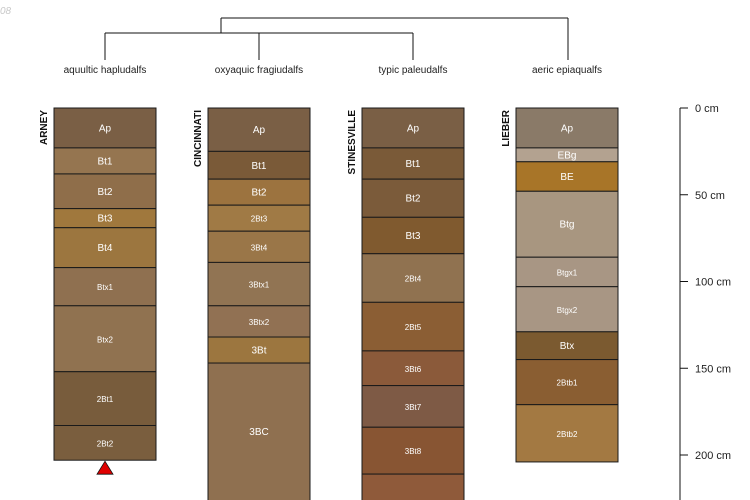 The width and height of the screenshot is (750, 500). Describe the element at coordinates (567, 70) in the screenshot. I see `taxon-label: aeric epiaqualfs` at that location.